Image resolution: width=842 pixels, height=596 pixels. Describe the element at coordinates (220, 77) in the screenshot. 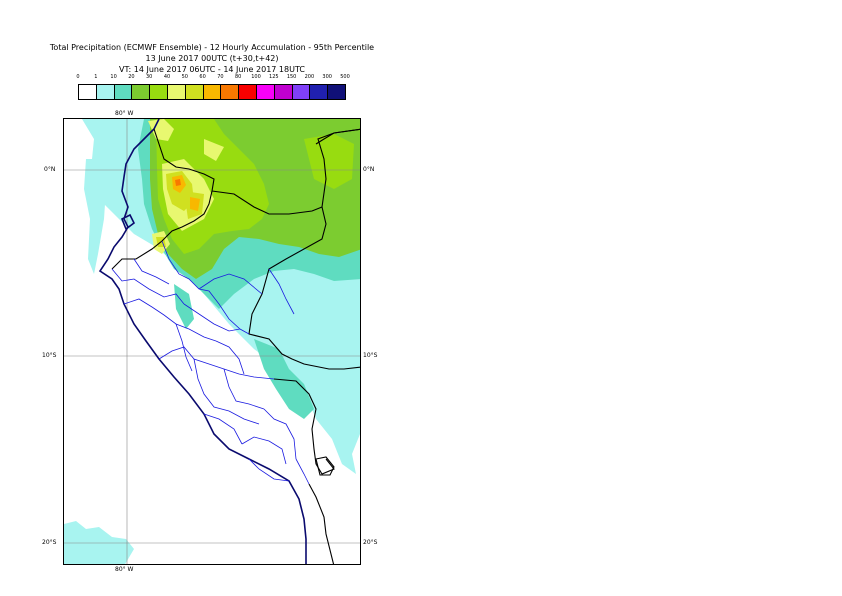

I see `legend-threshold-label: 70` at that location.